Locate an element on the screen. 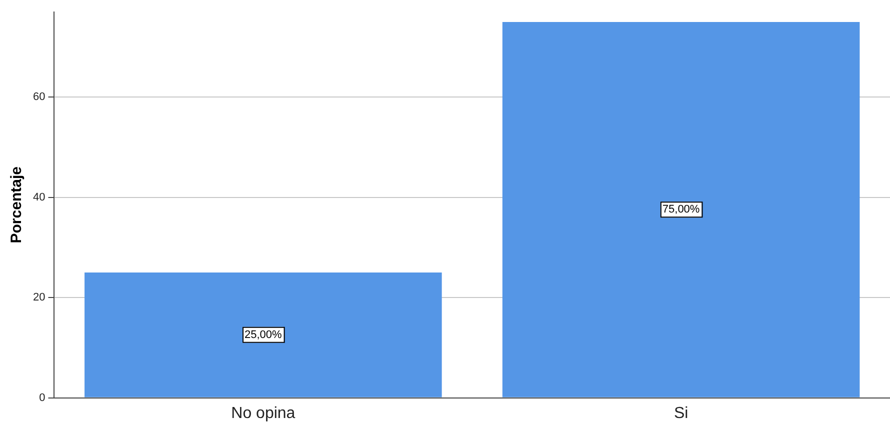 This screenshot has height=433, width=890. y-tick-label: 60 is located at coordinates (39, 97).